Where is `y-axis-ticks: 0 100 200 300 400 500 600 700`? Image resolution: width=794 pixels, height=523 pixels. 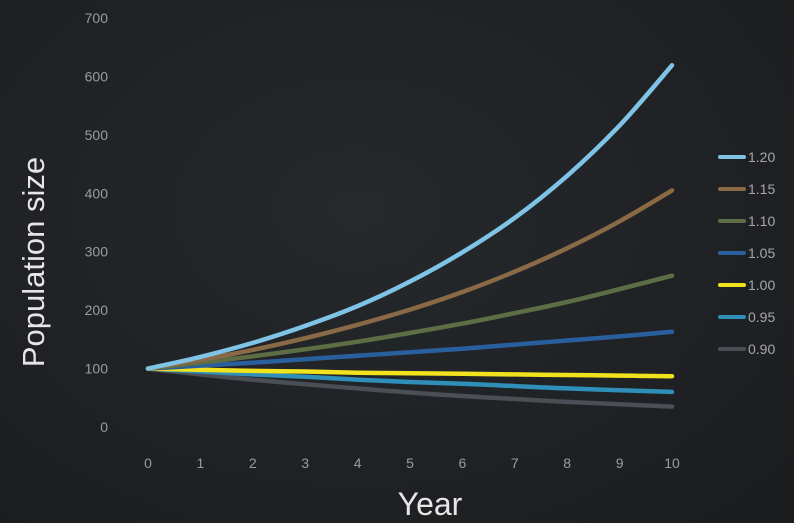
y-axis-ticks: 0 100 200 300 400 500 600 700 is located at coordinates (97, 222).